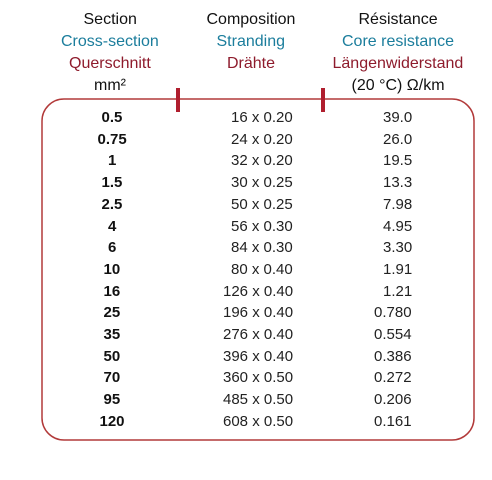 The width and height of the screenshot is (492, 480). What do you see at coordinates (112, 334) in the screenshot?
I see `table-cell: 35` at bounding box center [112, 334].